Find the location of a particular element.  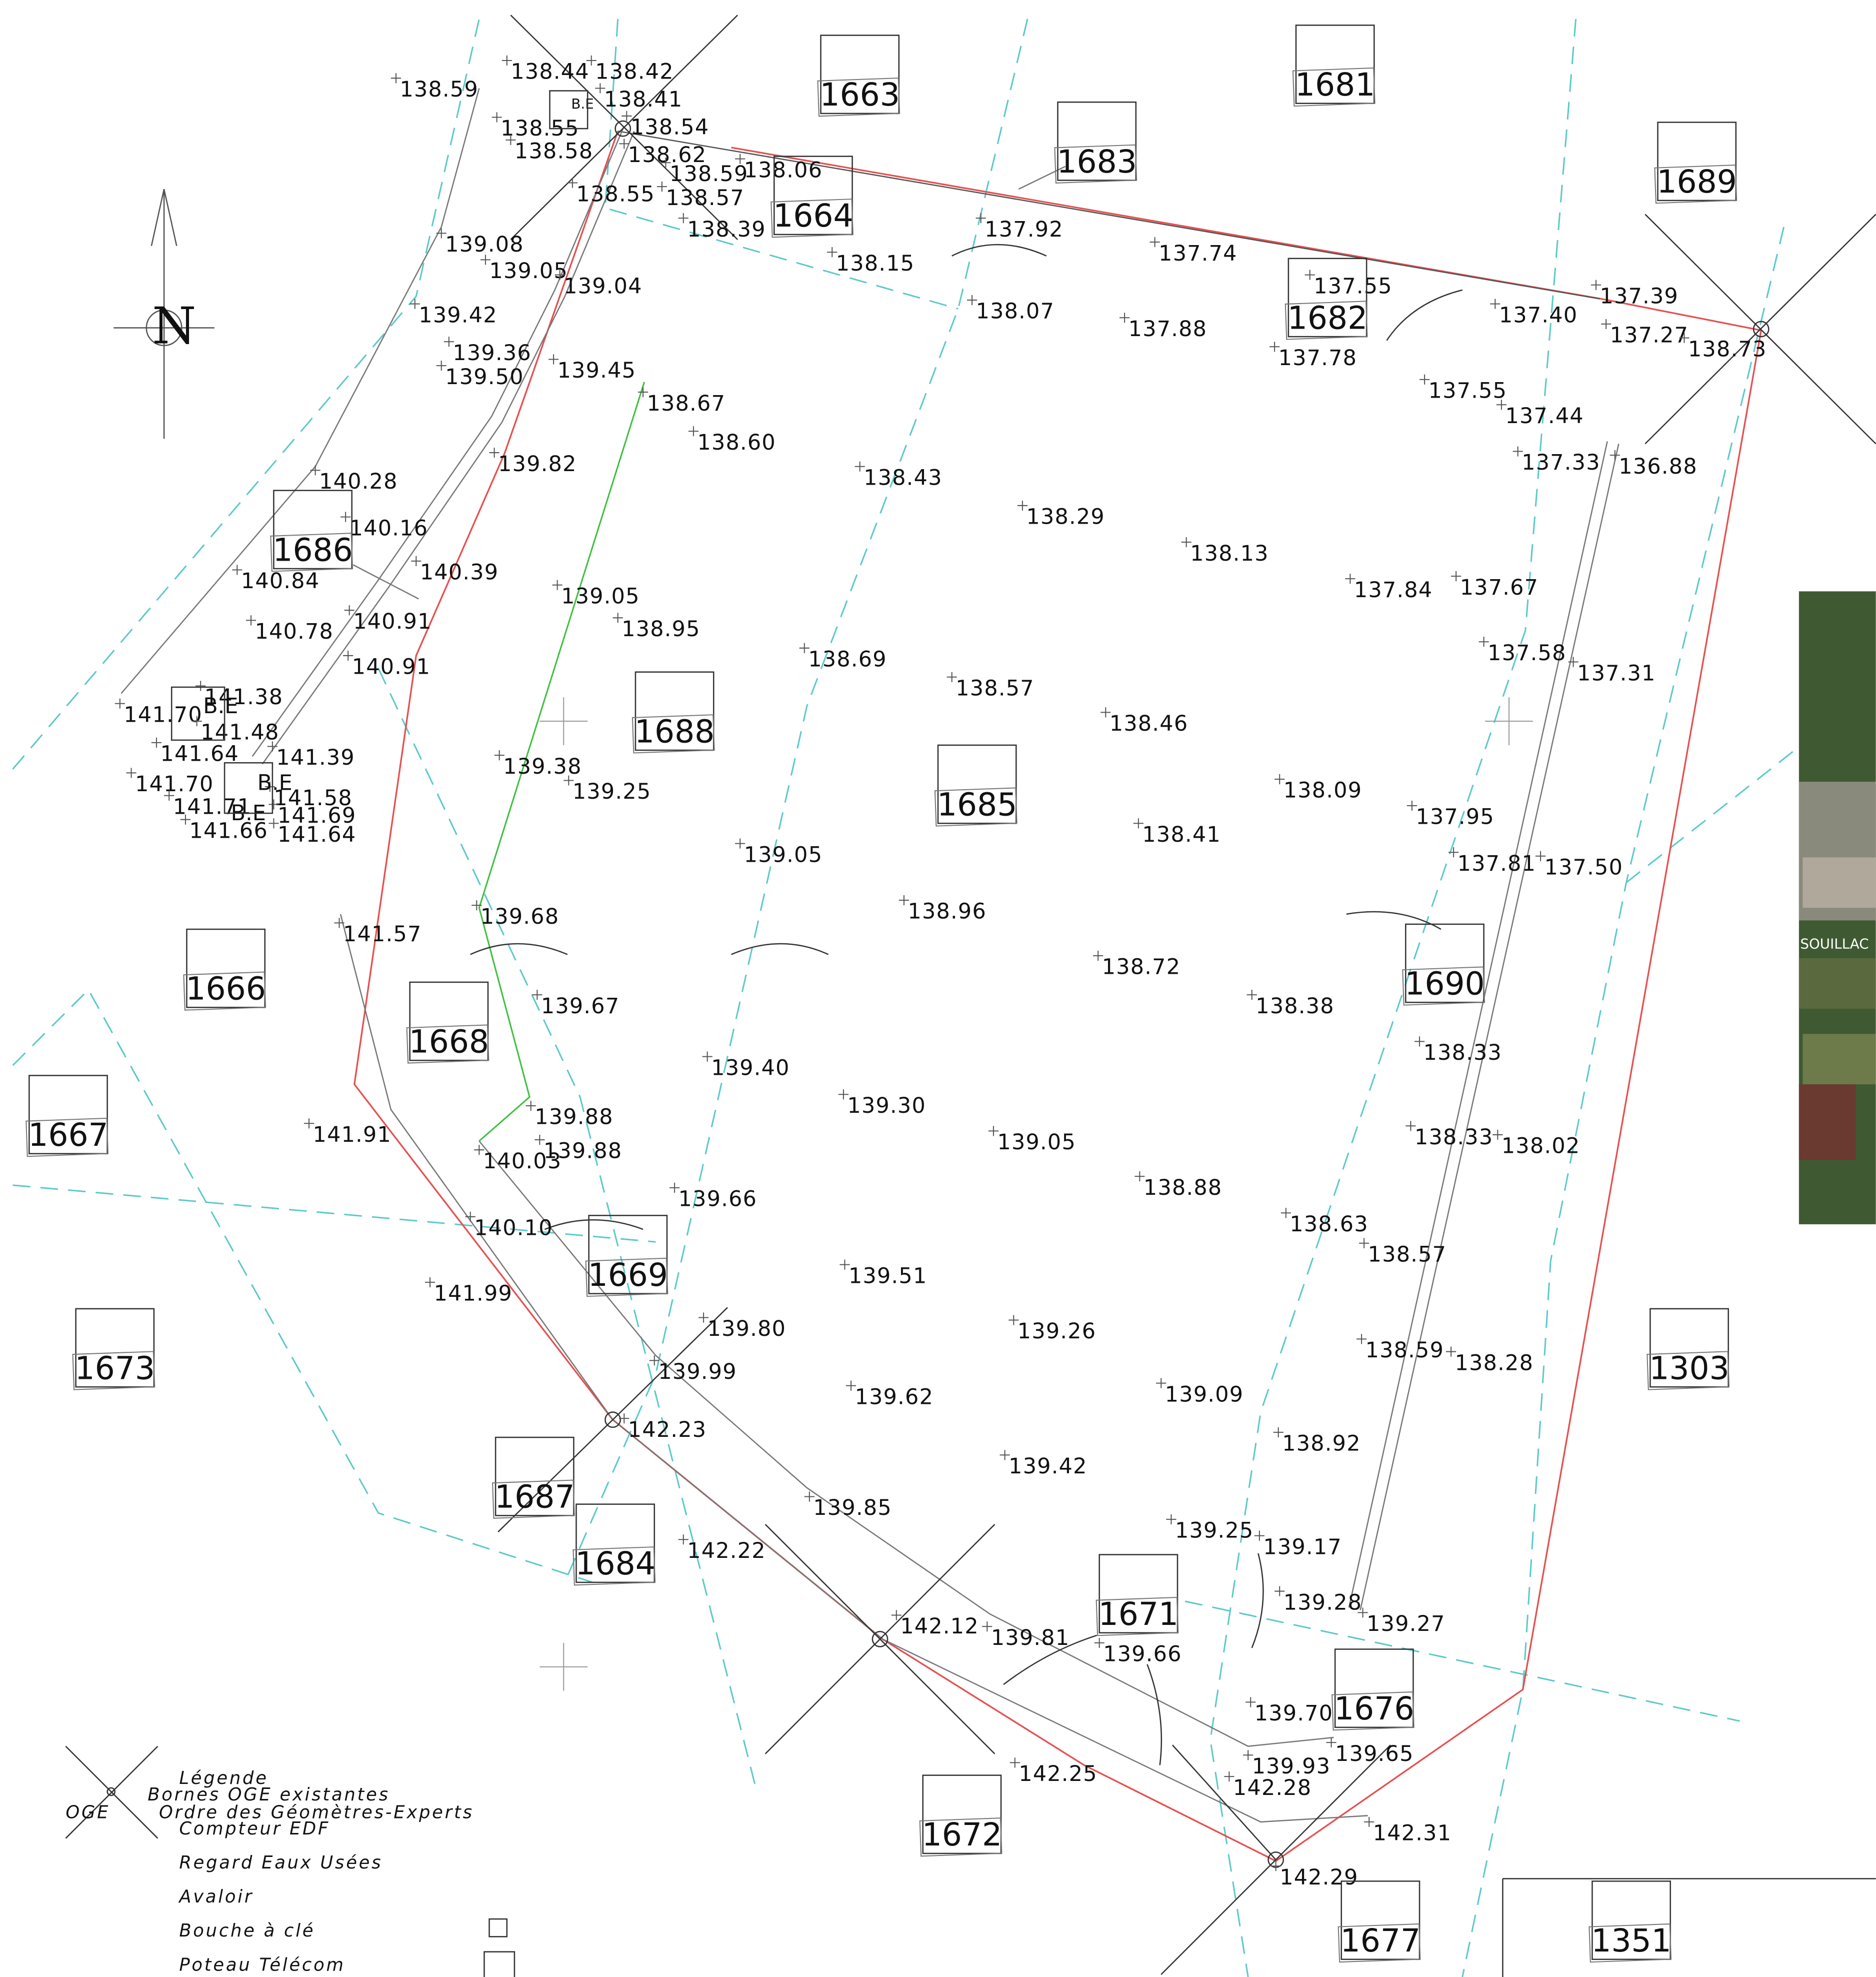

spot-elevation: 138.42 is located at coordinates (634, 73).